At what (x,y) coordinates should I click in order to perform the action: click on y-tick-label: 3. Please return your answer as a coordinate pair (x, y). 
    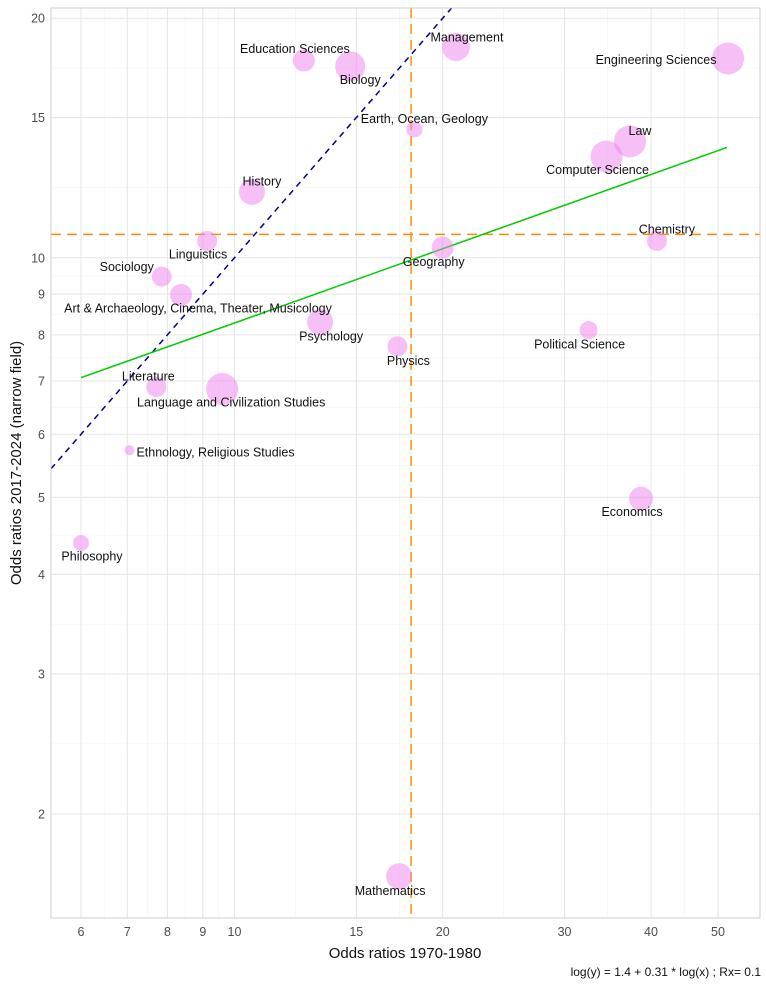
    Looking at the image, I should click on (41, 674).